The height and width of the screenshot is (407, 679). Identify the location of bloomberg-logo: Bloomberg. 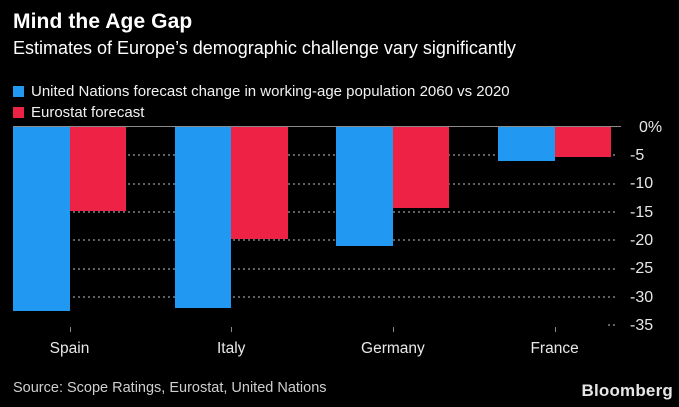
(627, 390).